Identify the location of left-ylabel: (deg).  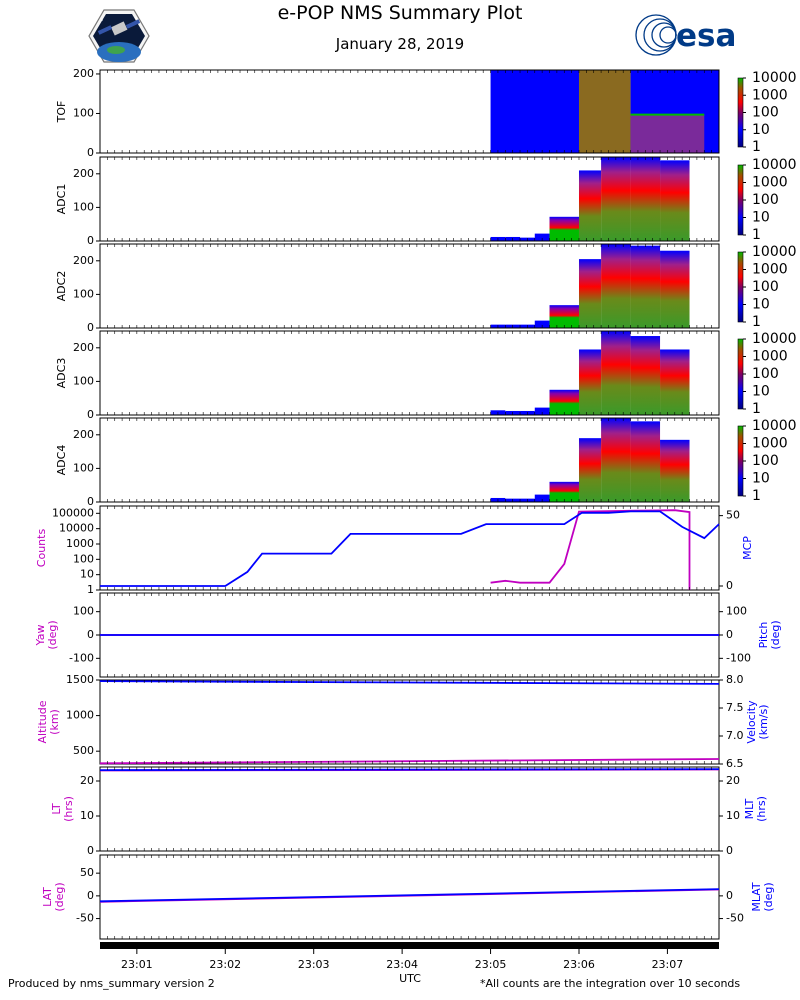
(59, 896).